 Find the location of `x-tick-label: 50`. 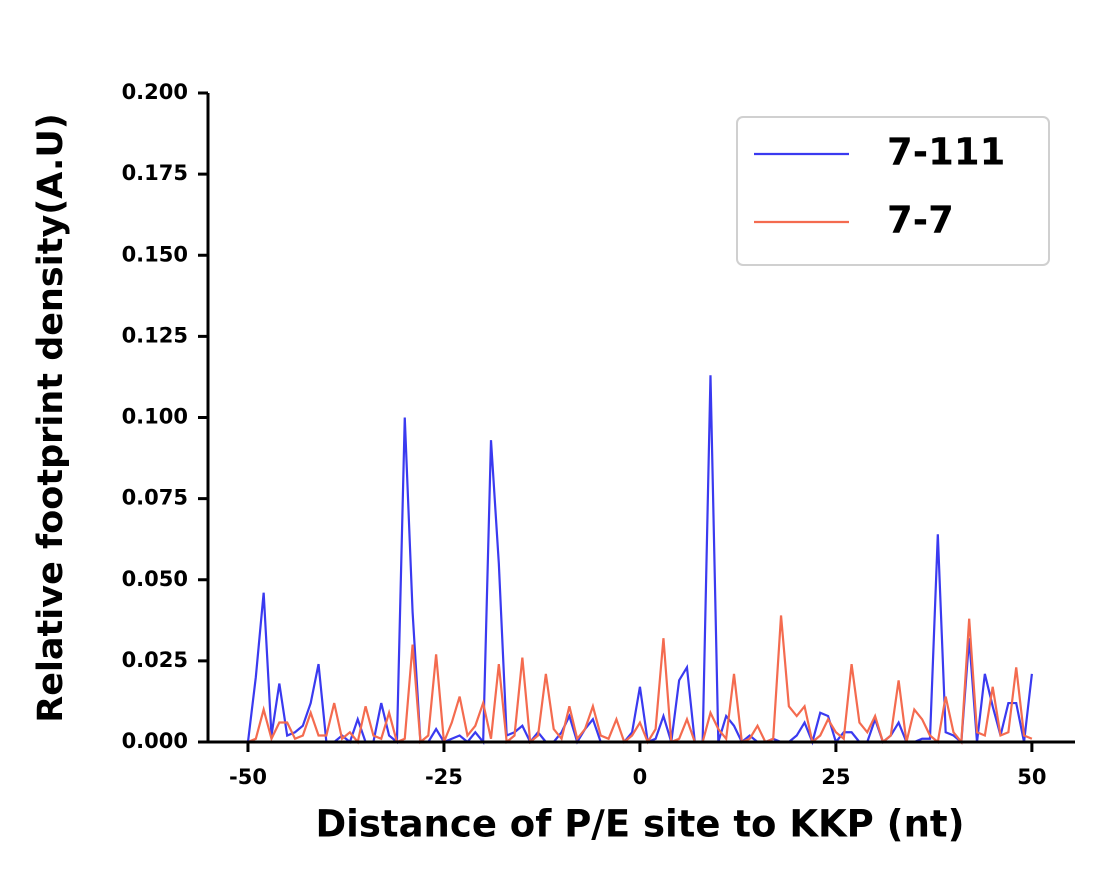

x-tick-label: 50 is located at coordinates (1031, 777).